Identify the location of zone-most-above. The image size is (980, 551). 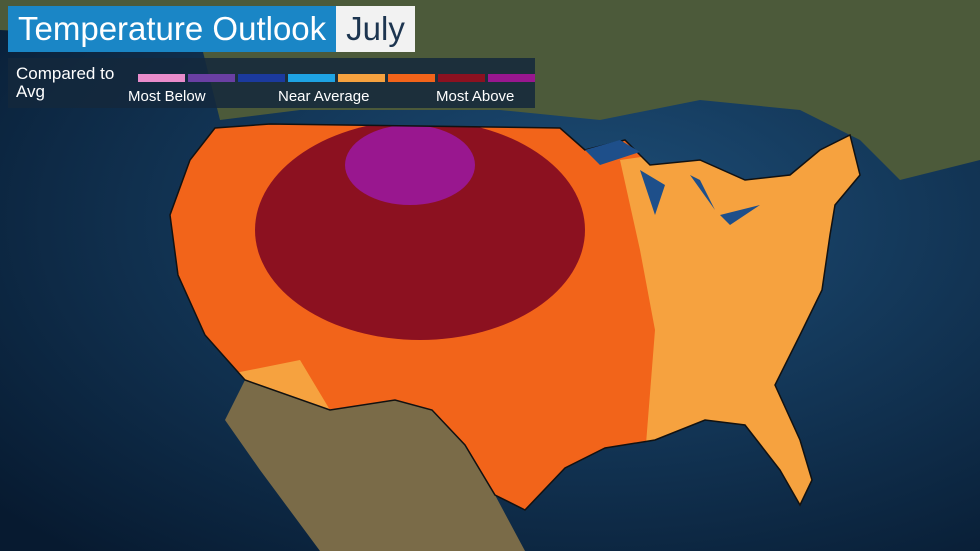
(410, 165).